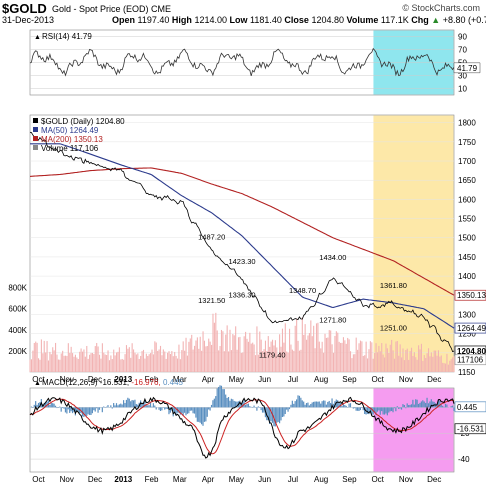  What do you see at coordinates (181, 20) in the screenshot?
I see `high-label: High` at bounding box center [181, 20].